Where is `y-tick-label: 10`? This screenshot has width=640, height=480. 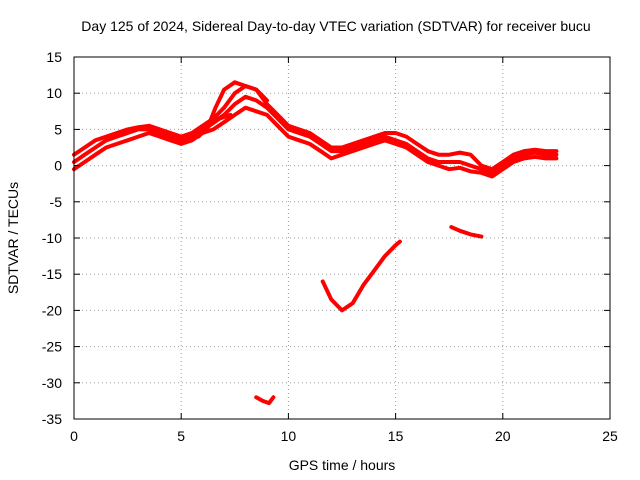 y-tick-label: 10 is located at coordinates (54, 93).